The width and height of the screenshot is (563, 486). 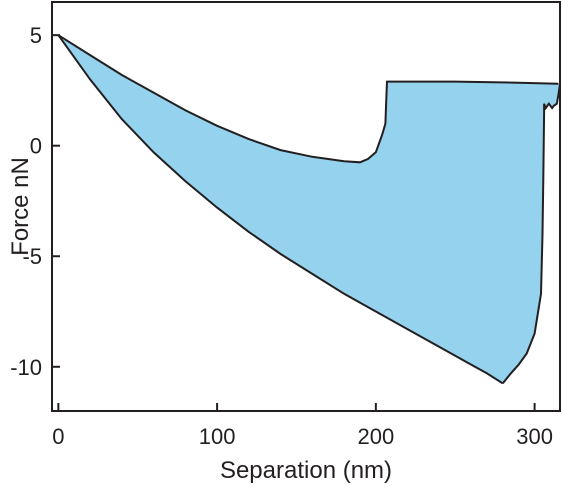 What do you see at coordinates (36, 146) in the screenshot?
I see `y-tick-label: 0` at bounding box center [36, 146].